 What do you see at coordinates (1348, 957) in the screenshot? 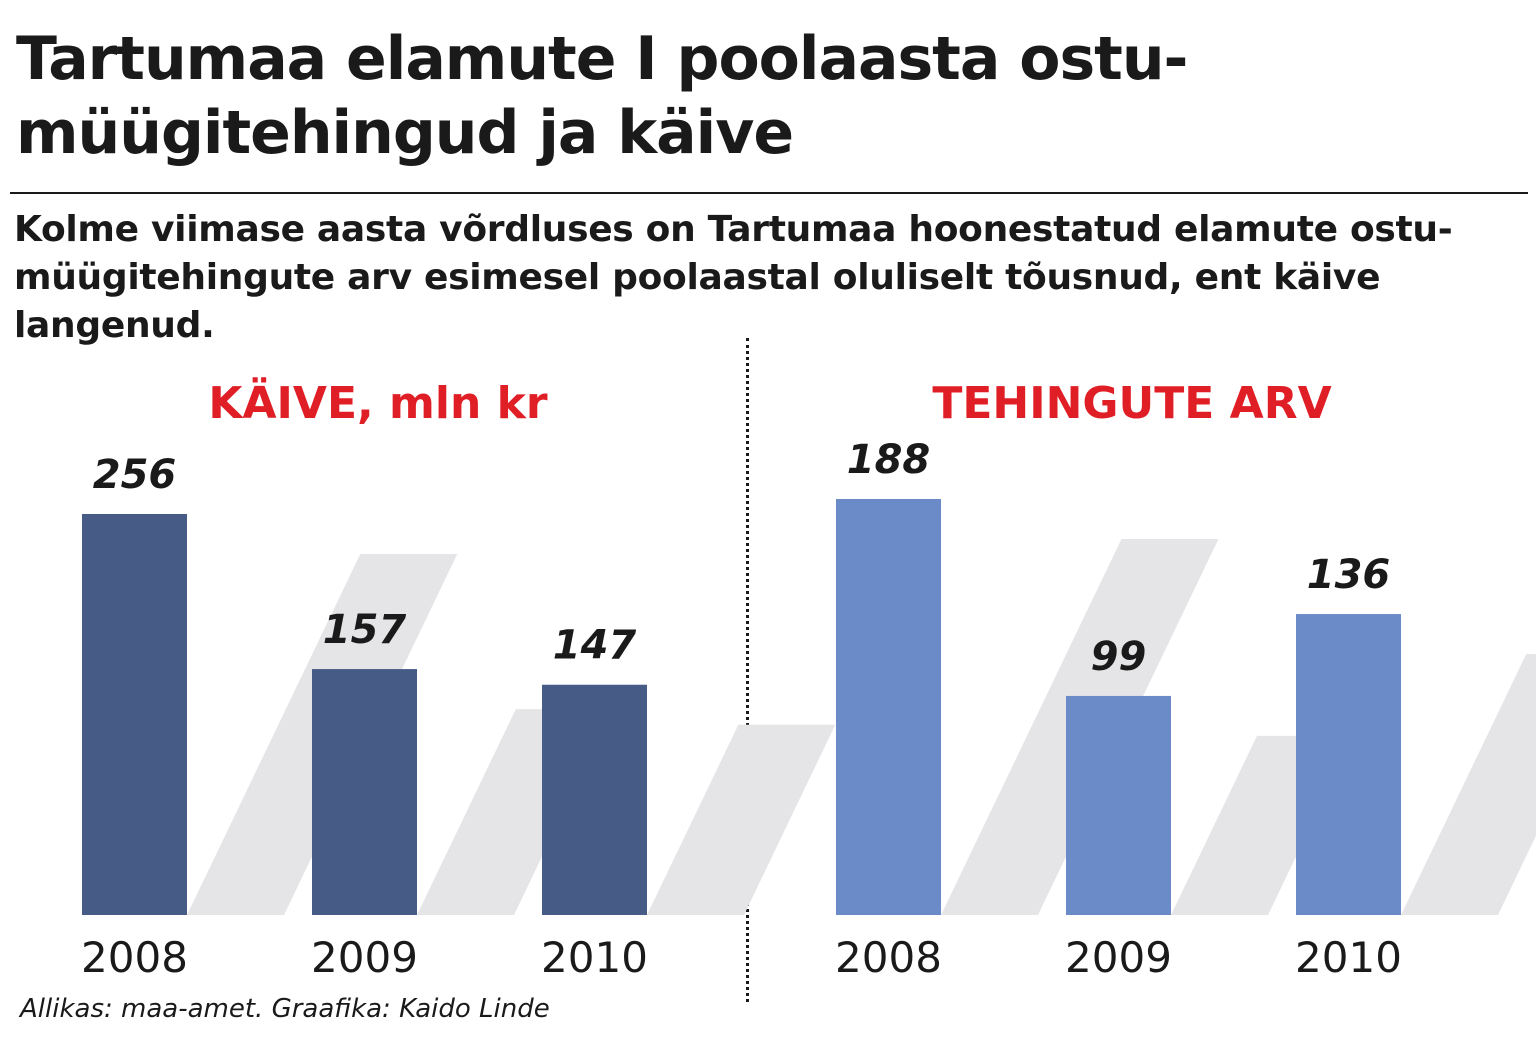
I see `category-label-tehingute-arv-2010: 2010` at bounding box center [1348, 957].